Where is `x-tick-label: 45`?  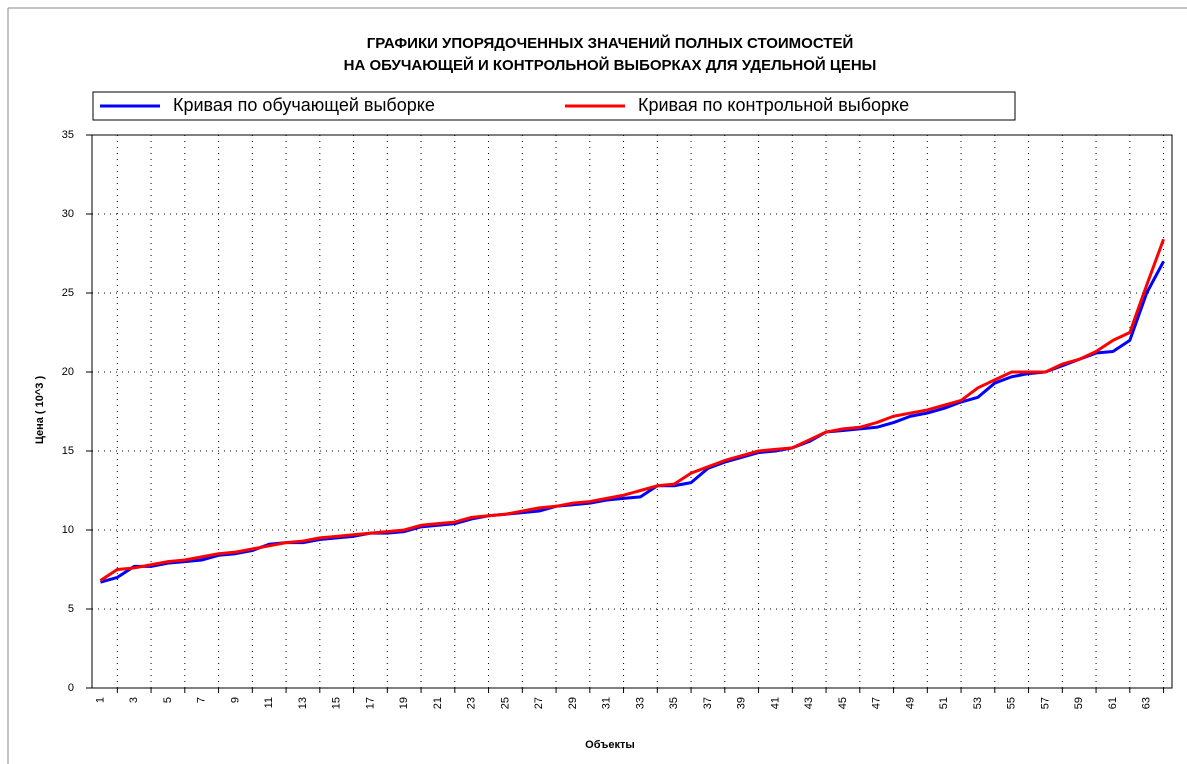
x-tick-label: 45 is located at coordinates (843, 703).